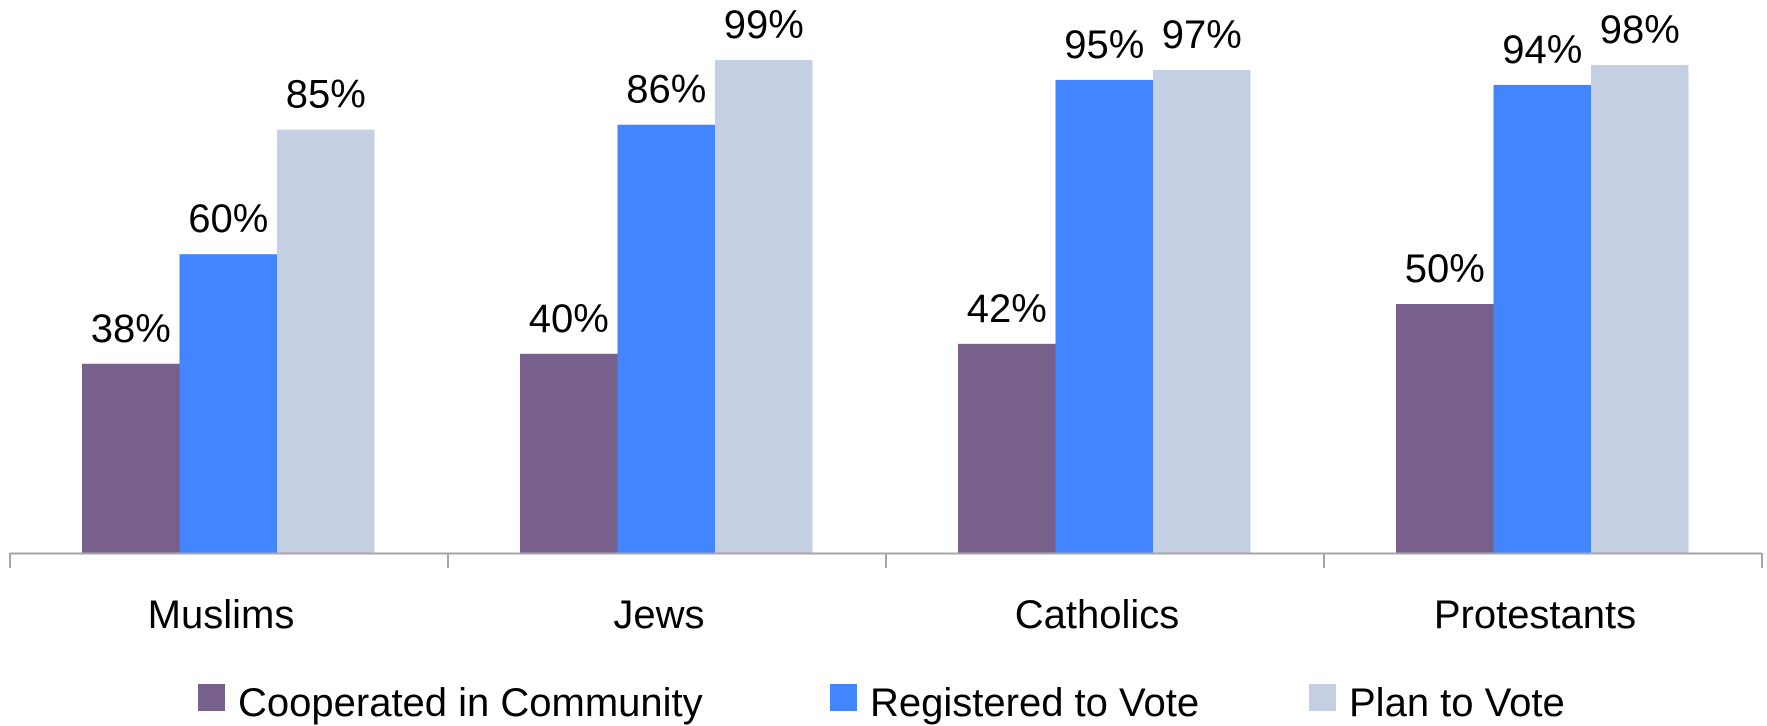 The height and width of the screenshot is (726, 1767). What do you see at coordinates (764, 306) in the screenshot?
I see `bar-jews-plan-to-vote` at bounding box center [764, 306].